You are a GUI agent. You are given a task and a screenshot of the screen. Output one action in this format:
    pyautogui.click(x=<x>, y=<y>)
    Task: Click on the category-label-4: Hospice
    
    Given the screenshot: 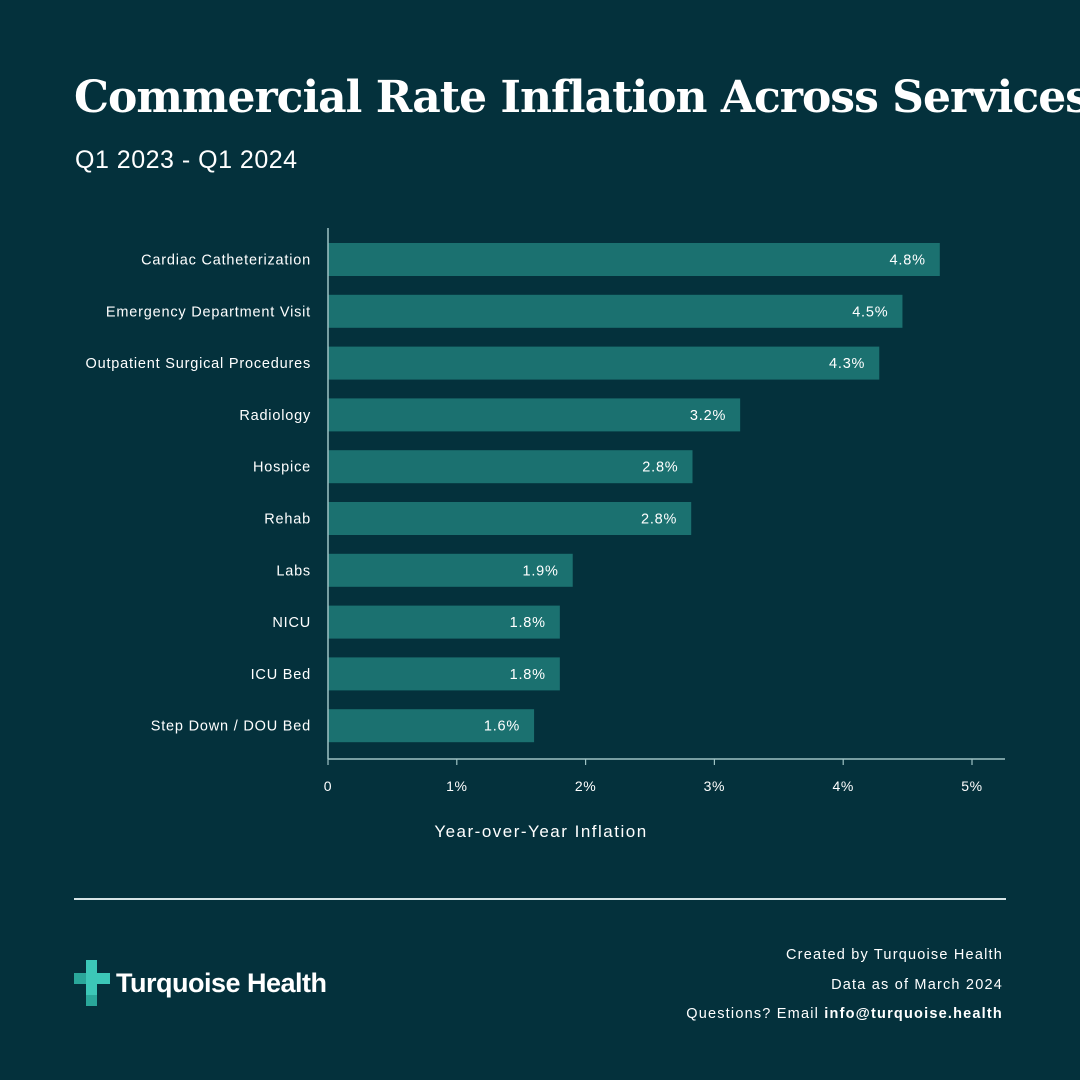 What is the action you would take?
    pyautogui.click(x=282, y=468)
    